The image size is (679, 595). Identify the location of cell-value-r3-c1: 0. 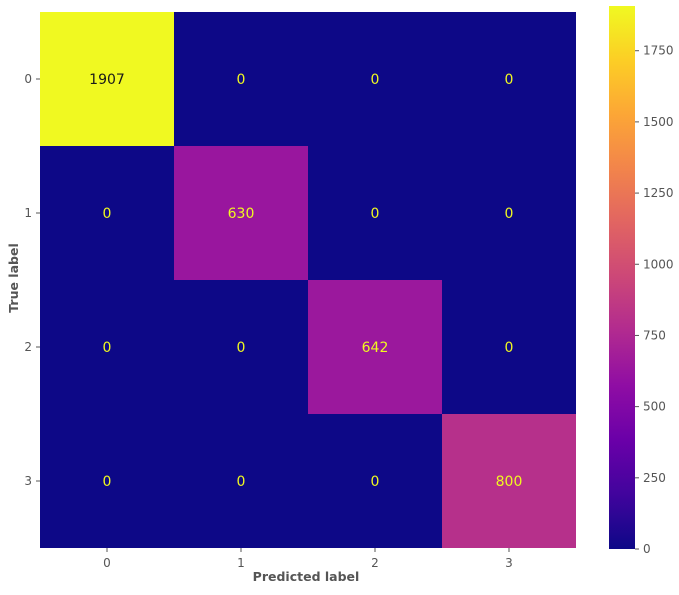
(241, 482).